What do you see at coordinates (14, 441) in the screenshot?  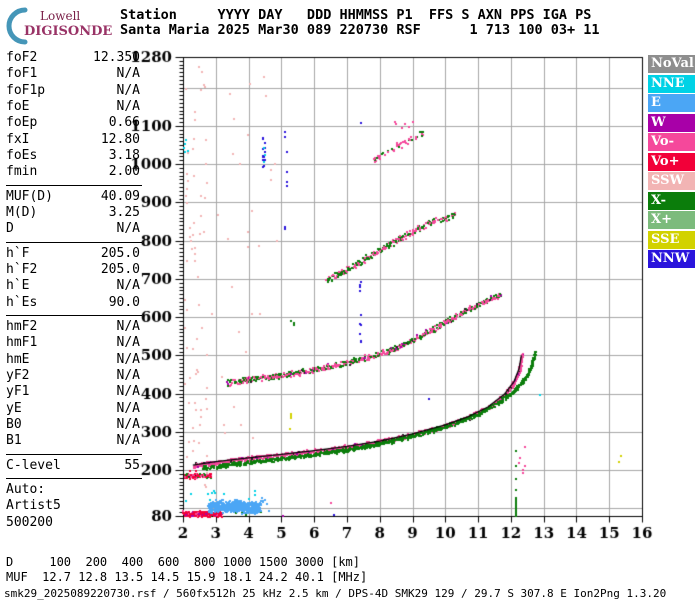 I see `param-label: B1` at bounding box center [14, 441].